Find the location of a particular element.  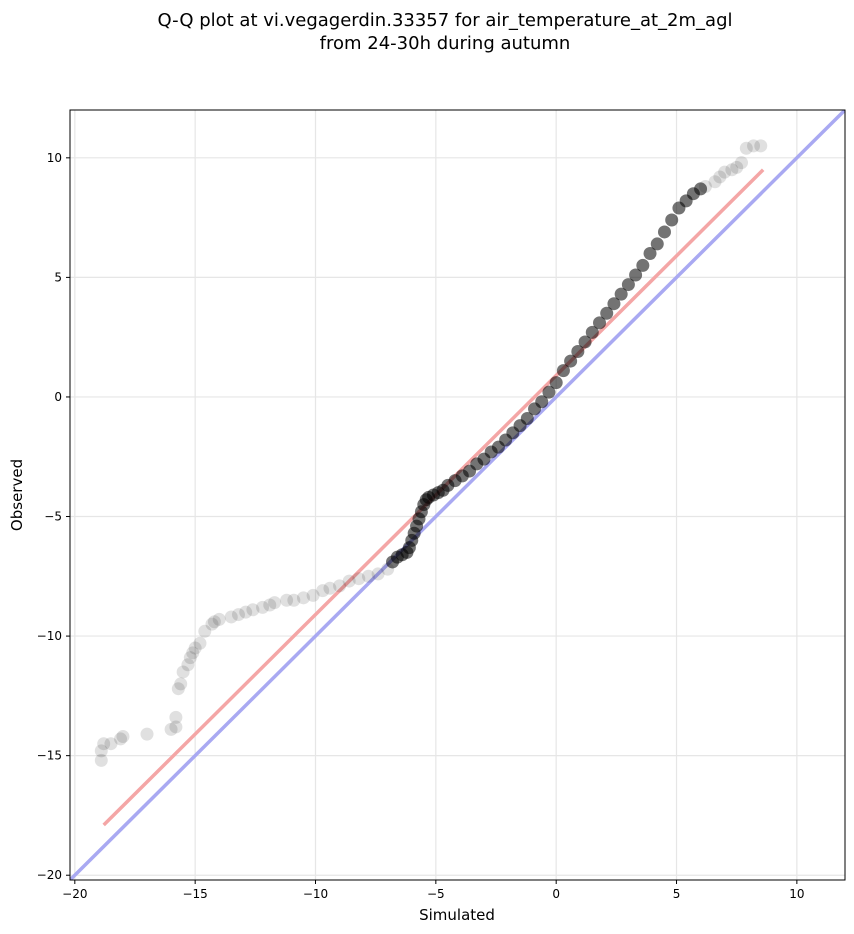

x-tick-label: −20 is located at coordinates (74, 894).